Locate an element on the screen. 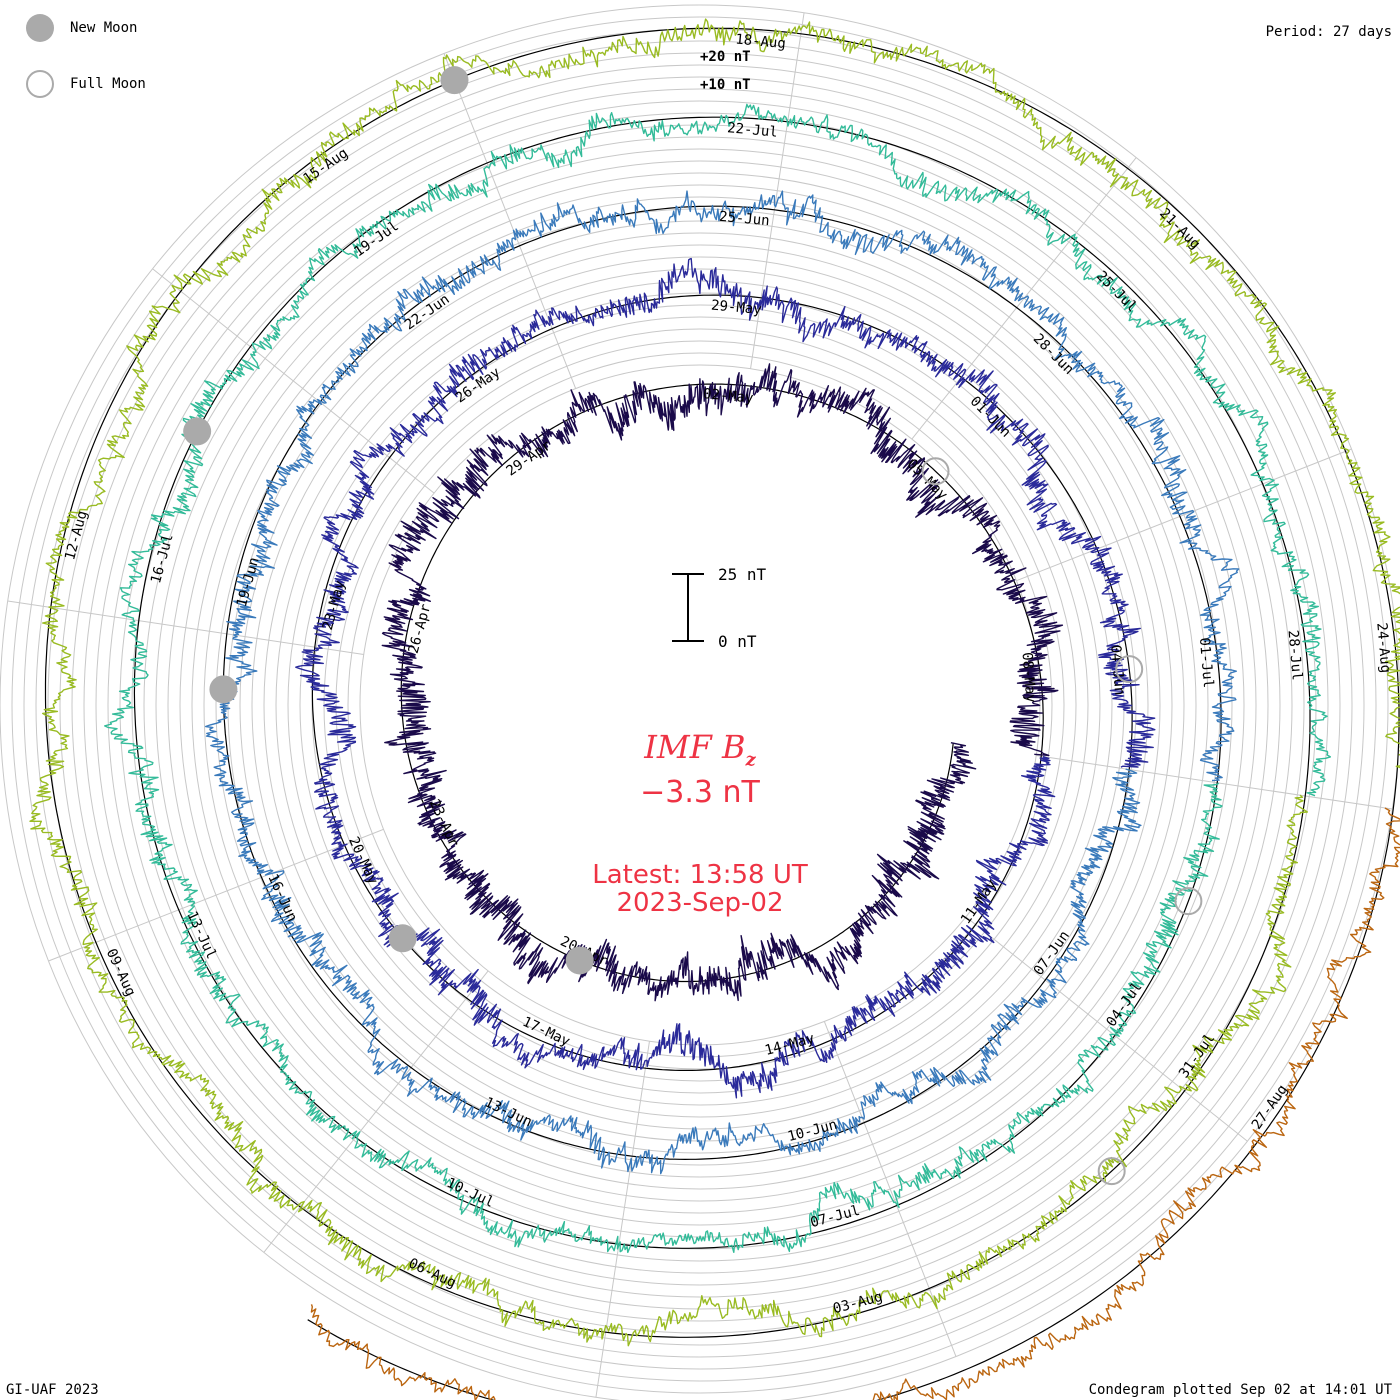  date-label: 28-Jul is located at coordinates (1295, 655).